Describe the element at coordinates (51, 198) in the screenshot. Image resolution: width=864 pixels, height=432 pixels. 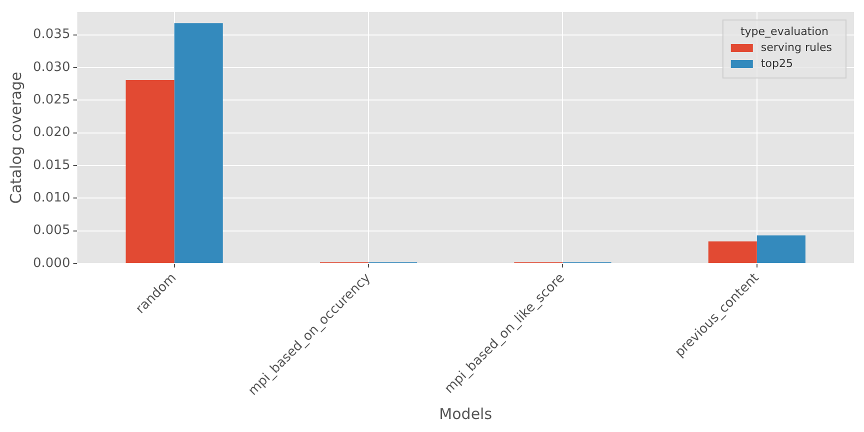
I see `y-tick-label: 0.010` at that location.